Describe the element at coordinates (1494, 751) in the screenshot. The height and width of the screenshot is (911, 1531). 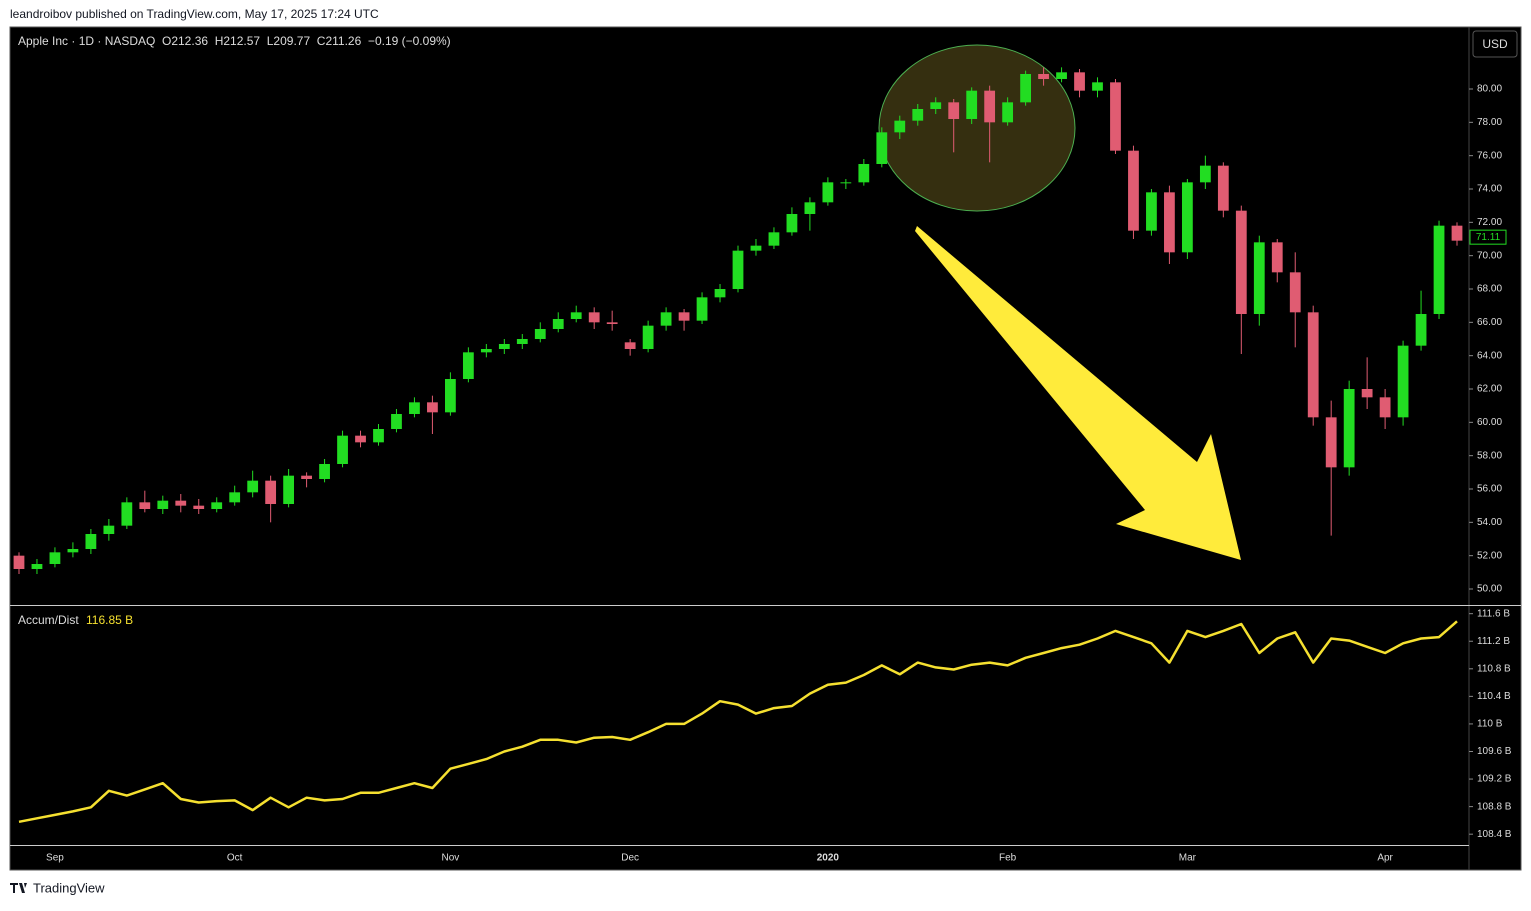
I see `y-tick-label: 109.6 B` at that location.